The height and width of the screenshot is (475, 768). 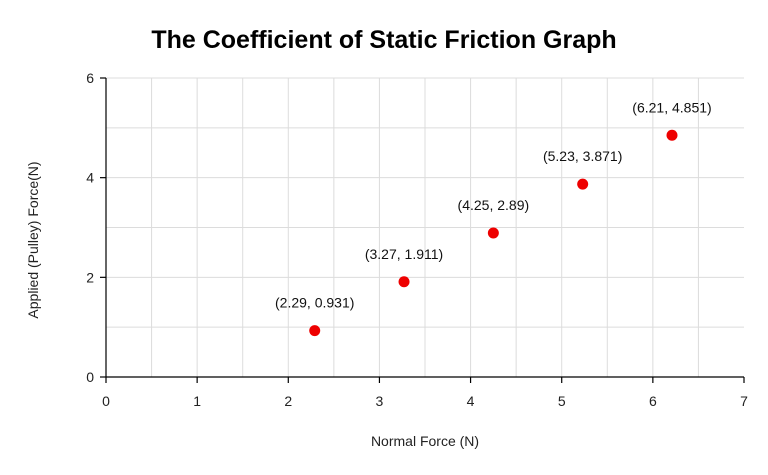 I want to click on x-tick-label: 2, so click(x=288, y=401).